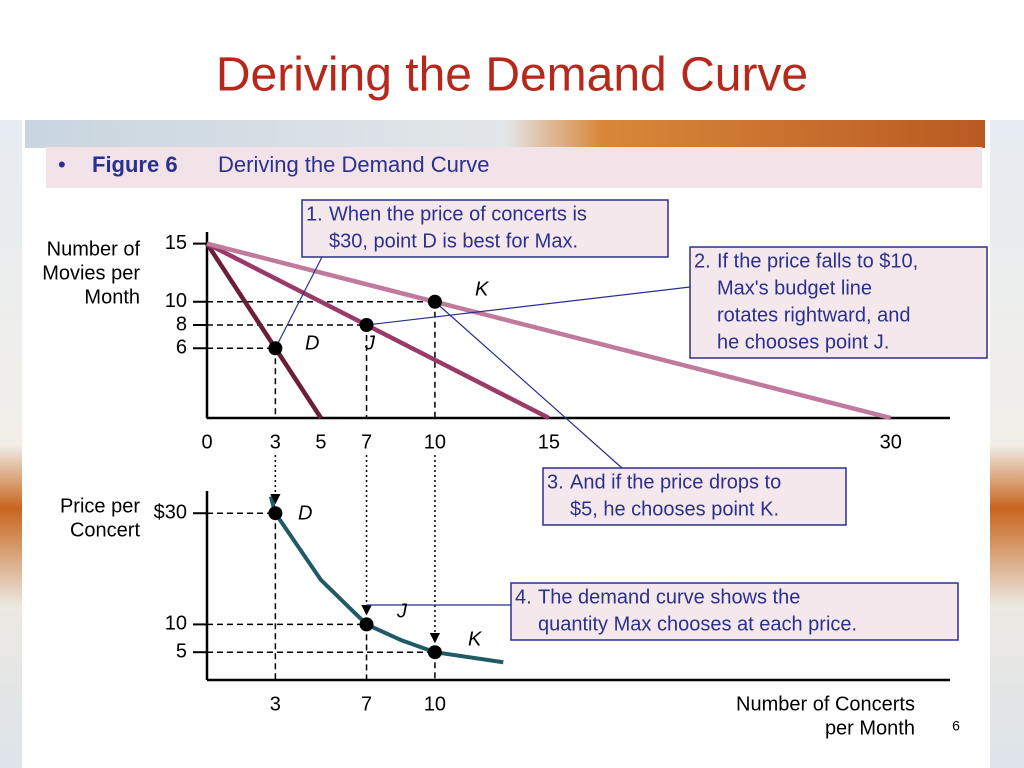  I want to click on y-tick-label: 5, so click(181, 651).